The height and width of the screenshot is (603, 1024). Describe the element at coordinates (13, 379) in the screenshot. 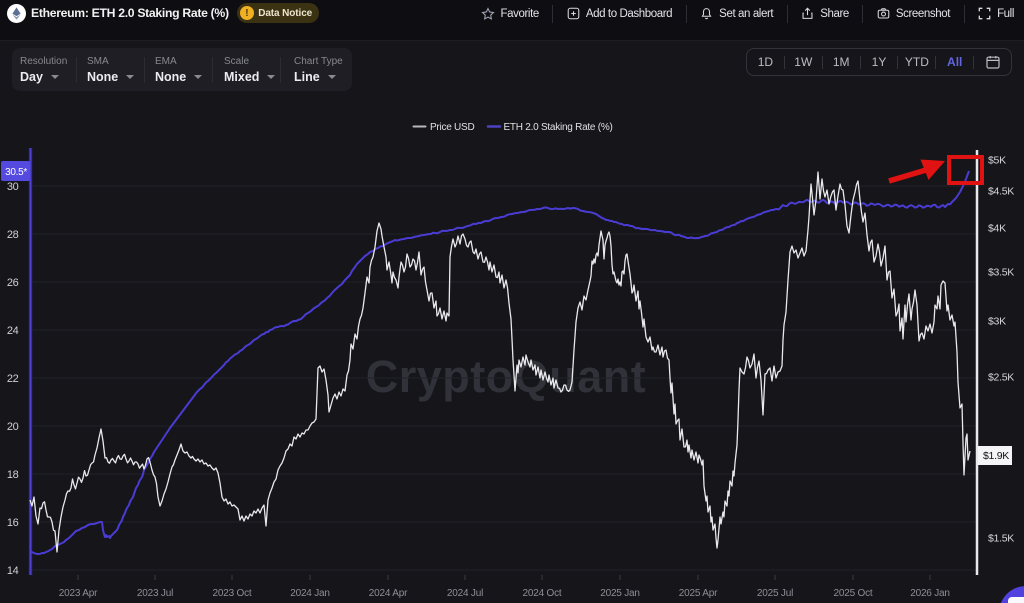

I see `svg-text: 22` at that location.